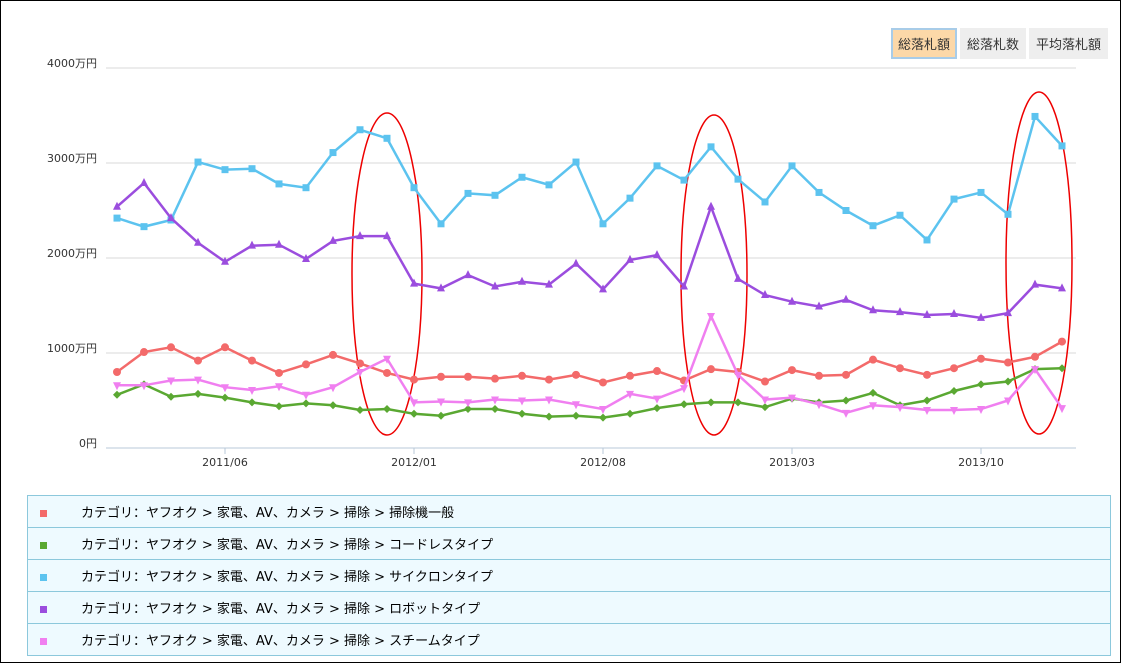 This screenshot has height=663, width=1121. Describe the element at coordinates (268, 513) in the screenshot. I see `legend-label: カテゴリ：ヤフオク > 家電、AV、カメラ > 掃除 > 掃除機一般` at that location.